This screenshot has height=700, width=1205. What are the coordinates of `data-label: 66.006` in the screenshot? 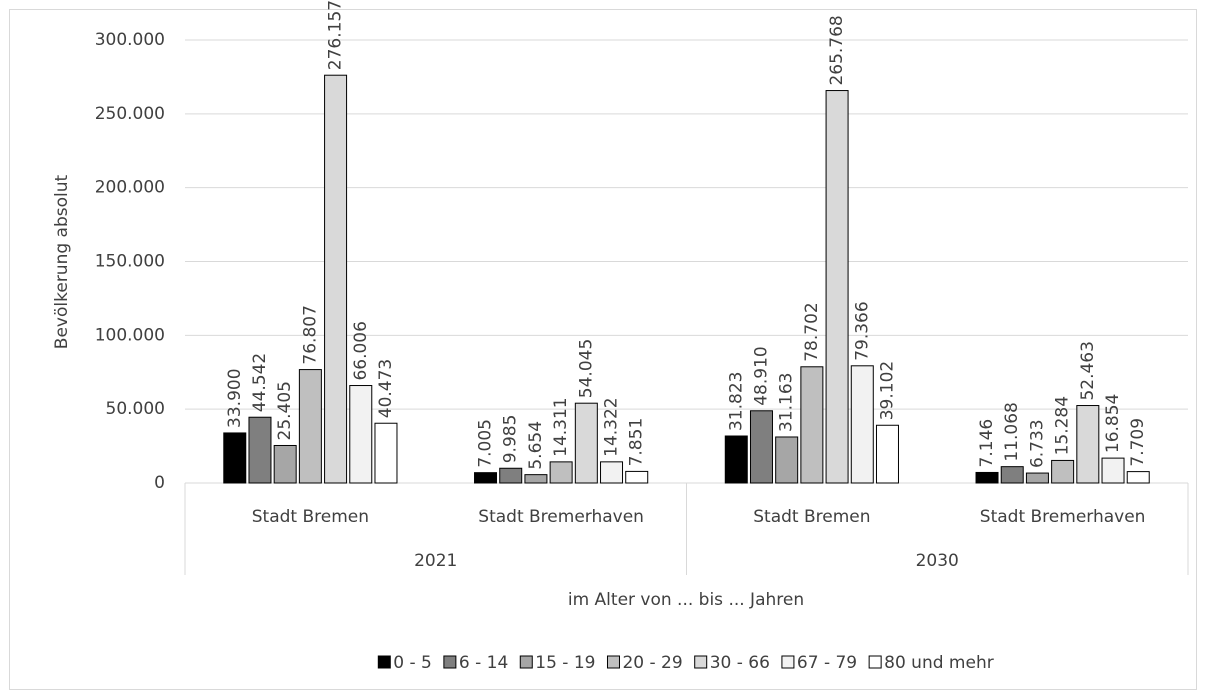 It's located at (361, 350).